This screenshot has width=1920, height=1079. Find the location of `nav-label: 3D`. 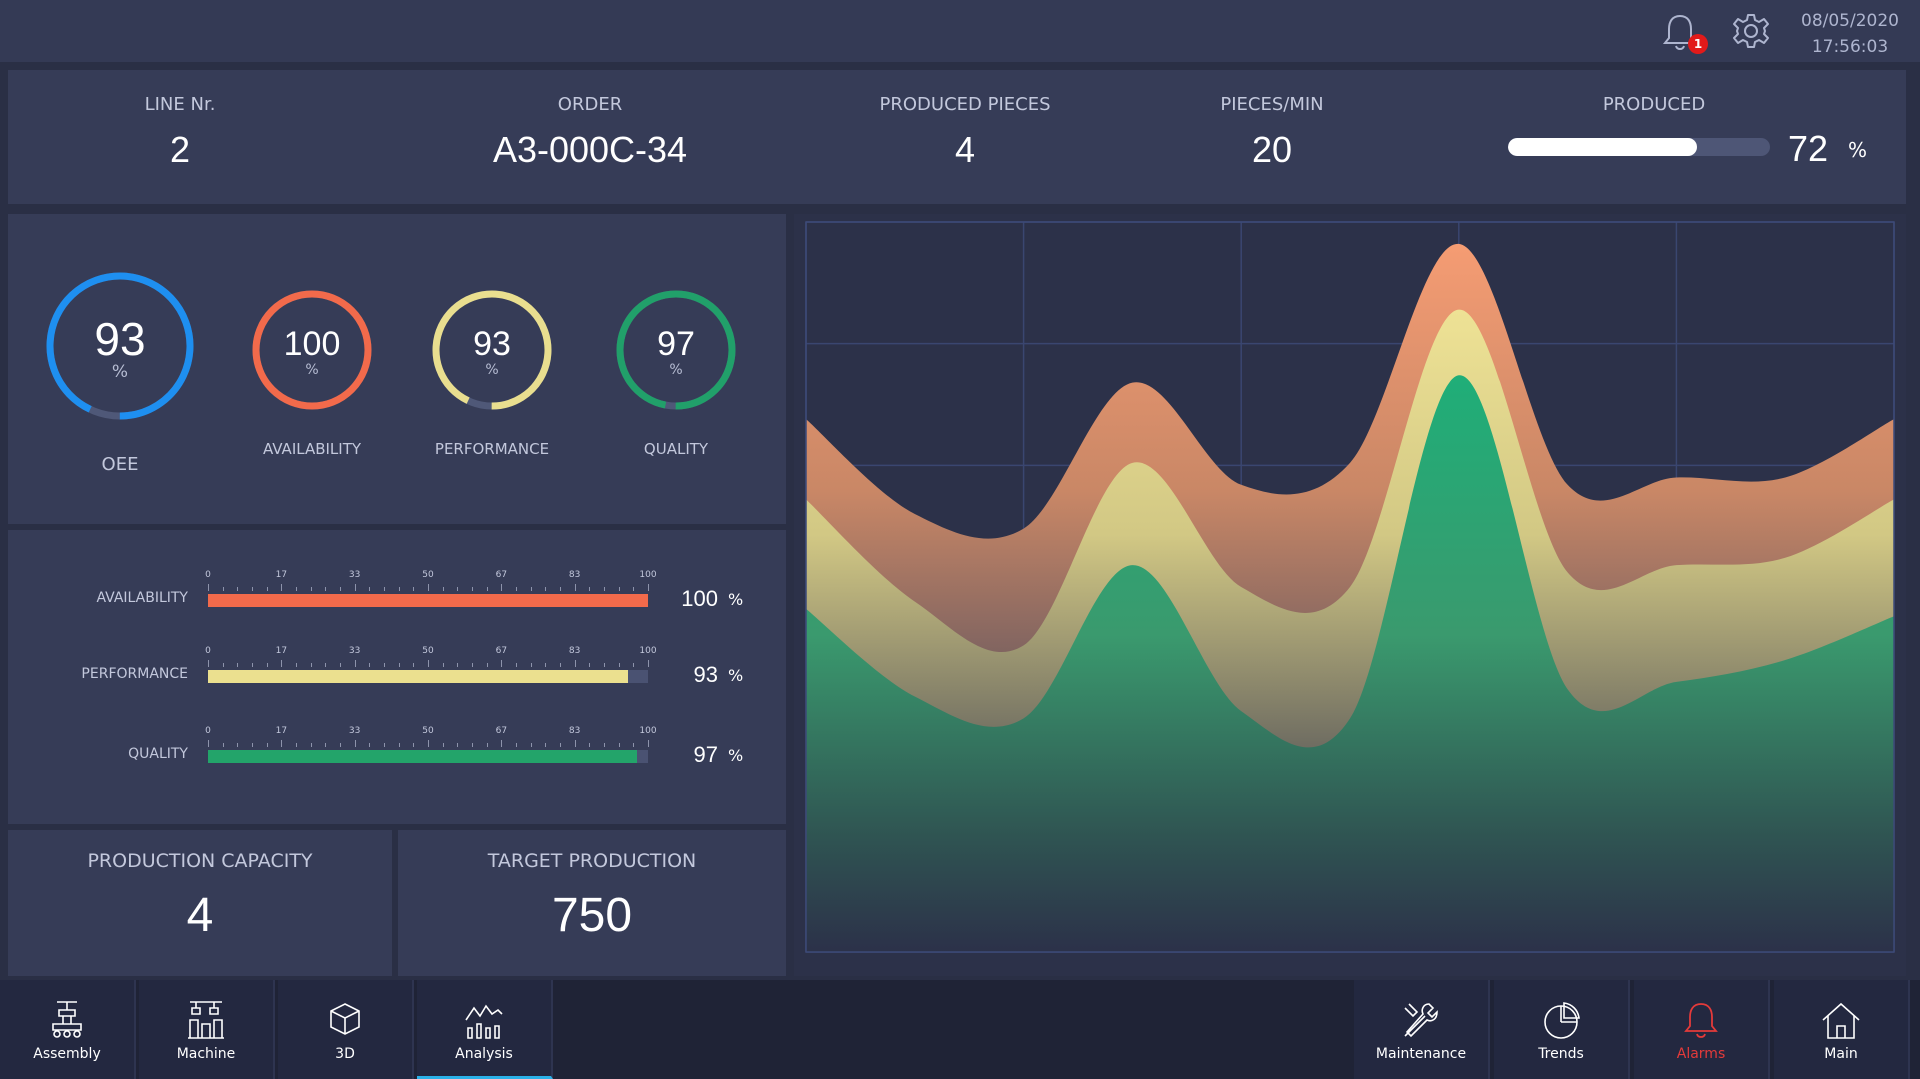

nav-label: 3D is located at coordinates (345, 1054).